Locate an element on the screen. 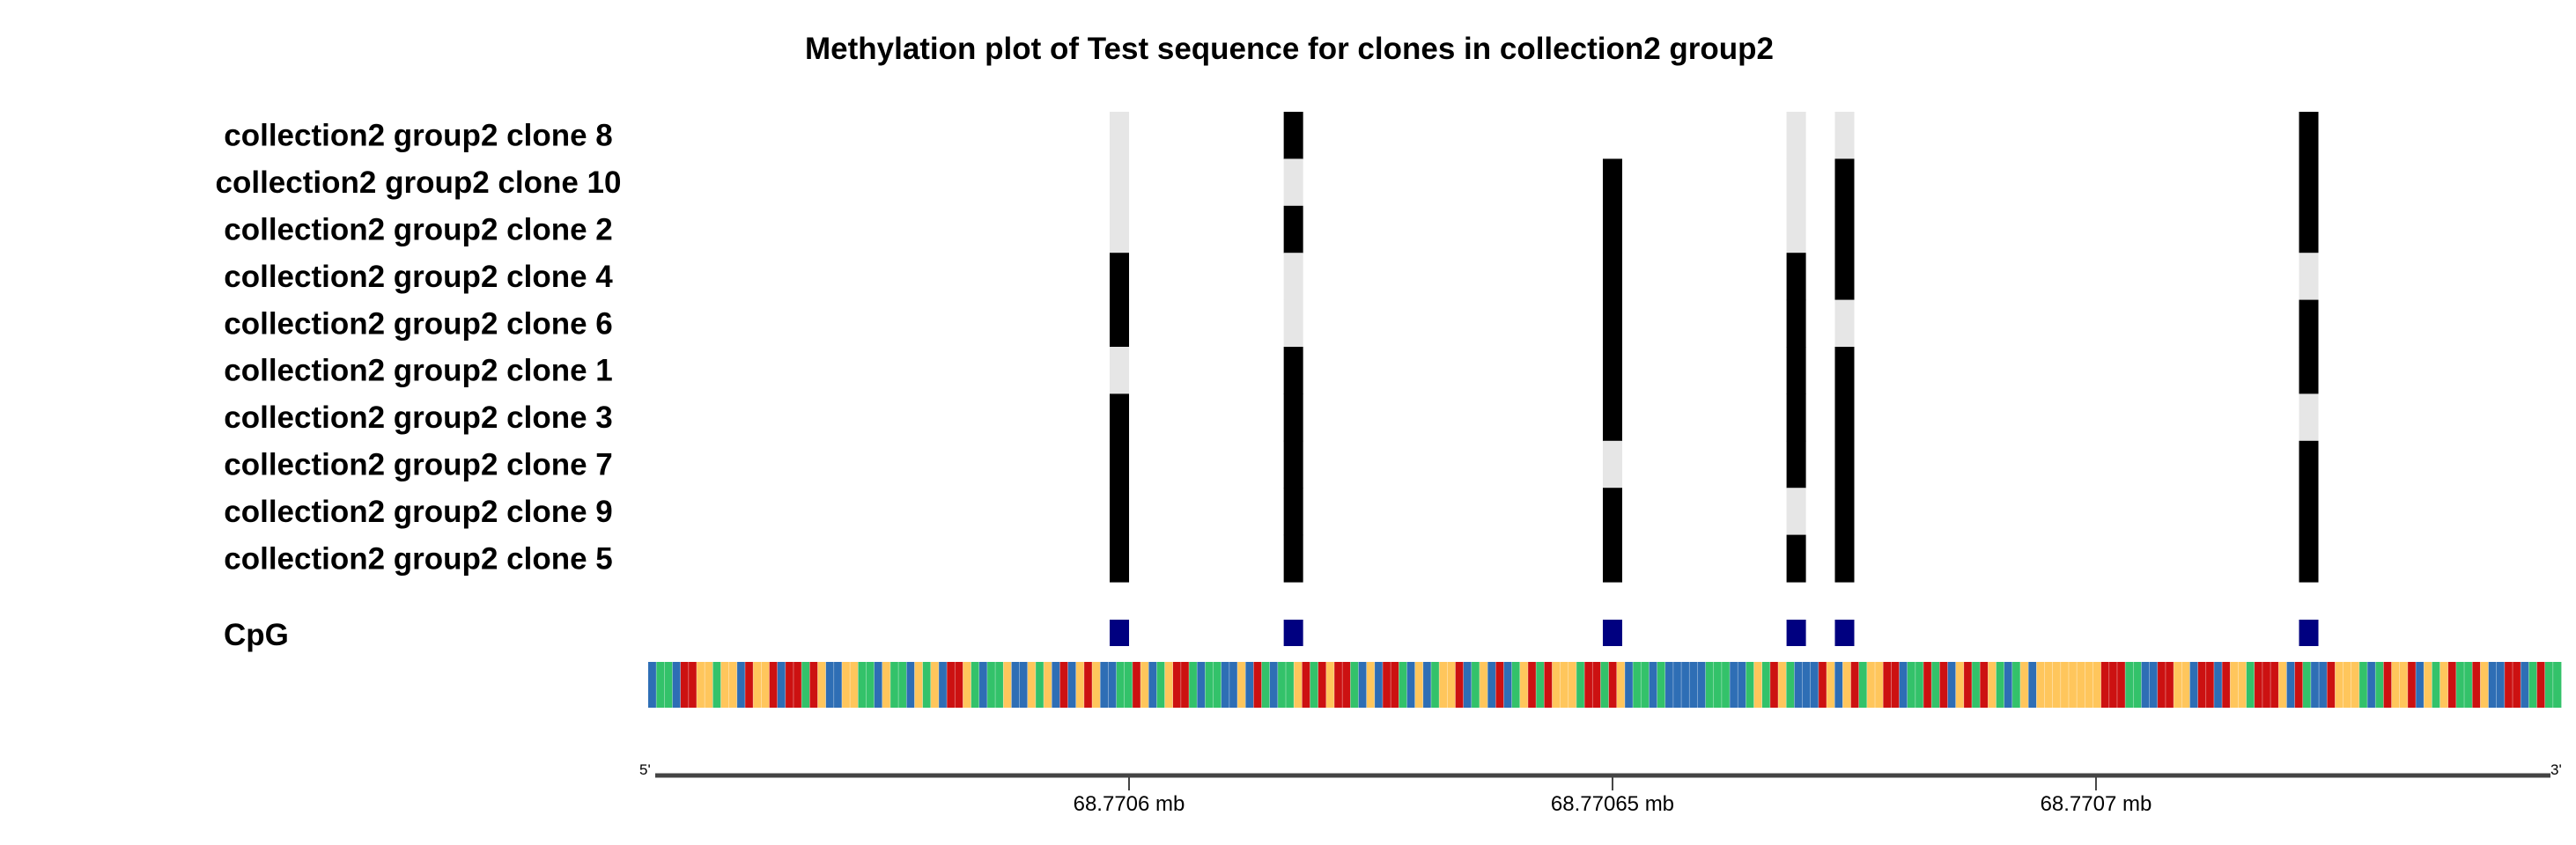  cpg-marker is located at coordinates (1120, 633).